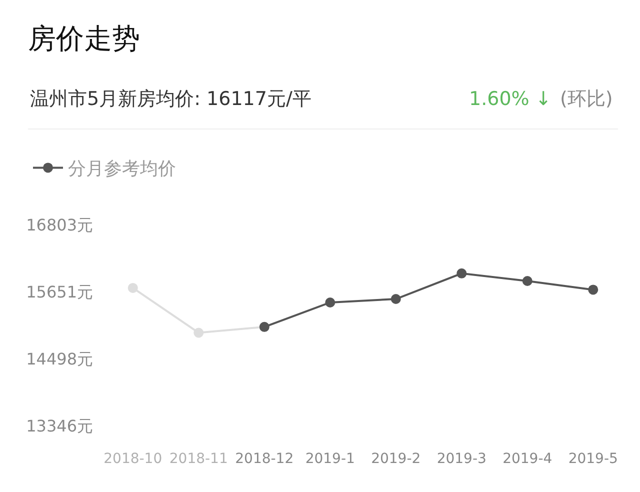 This screenshot has height=492, width=640. Describe the element at coordinates (396, 459) in the screenshot. I see `x-tick-label: 2019-2` at that location.